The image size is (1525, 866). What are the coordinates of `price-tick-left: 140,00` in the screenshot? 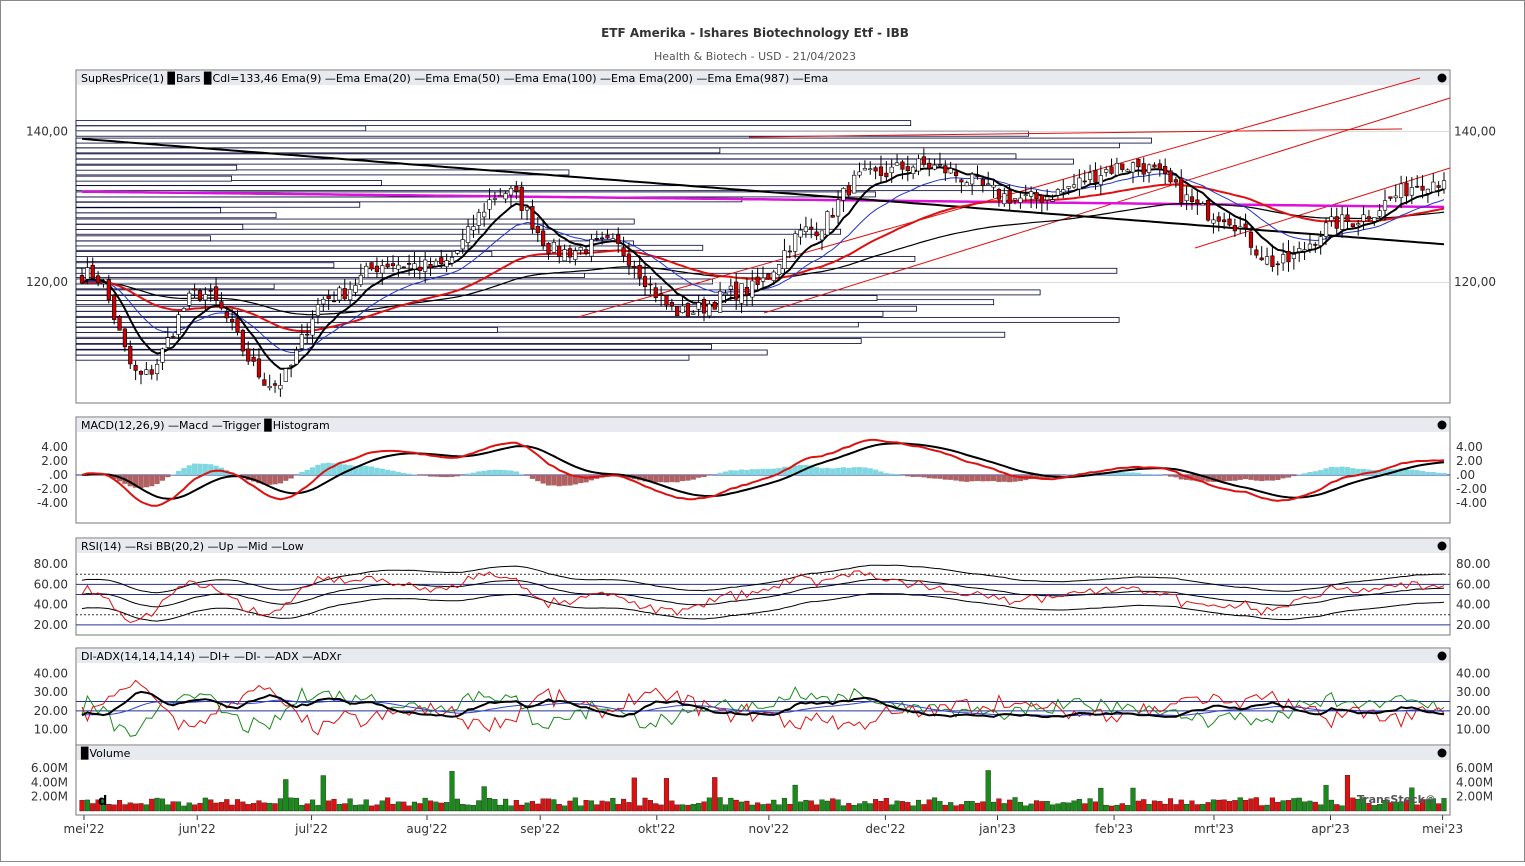 It's located at (47, 131).